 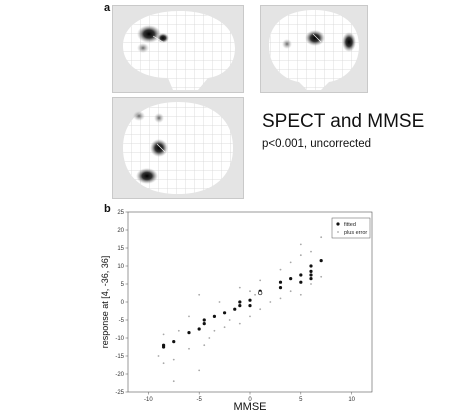 What do you see at coordinates (120, 231) in the screenshot?
I see `y-tick-label: 20` at bounding box center [120, 231].